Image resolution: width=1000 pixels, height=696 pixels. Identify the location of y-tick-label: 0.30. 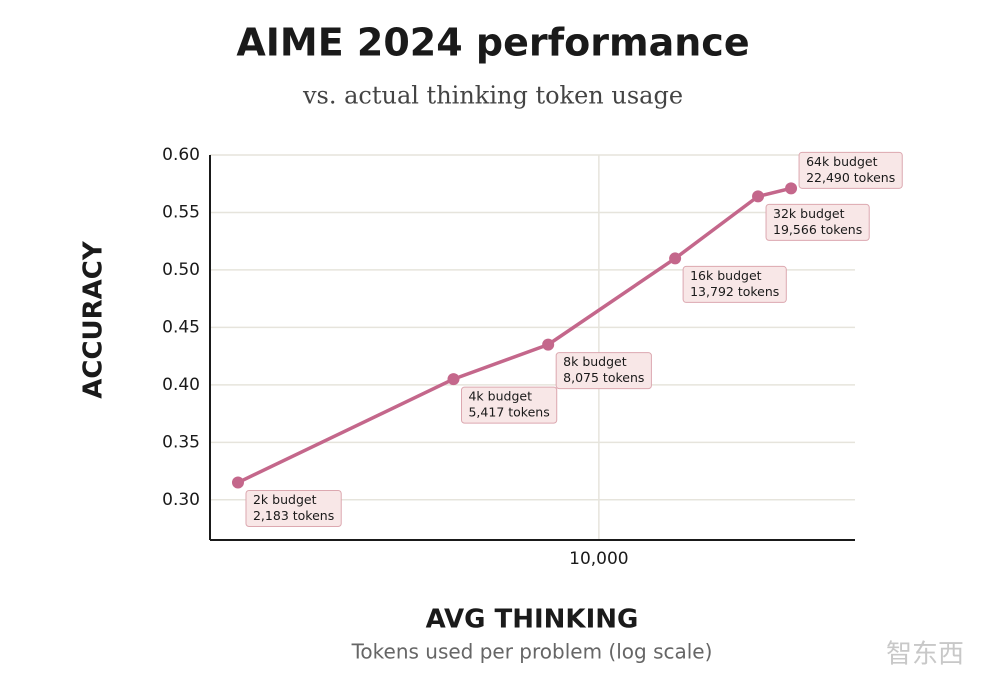
(181, 500).